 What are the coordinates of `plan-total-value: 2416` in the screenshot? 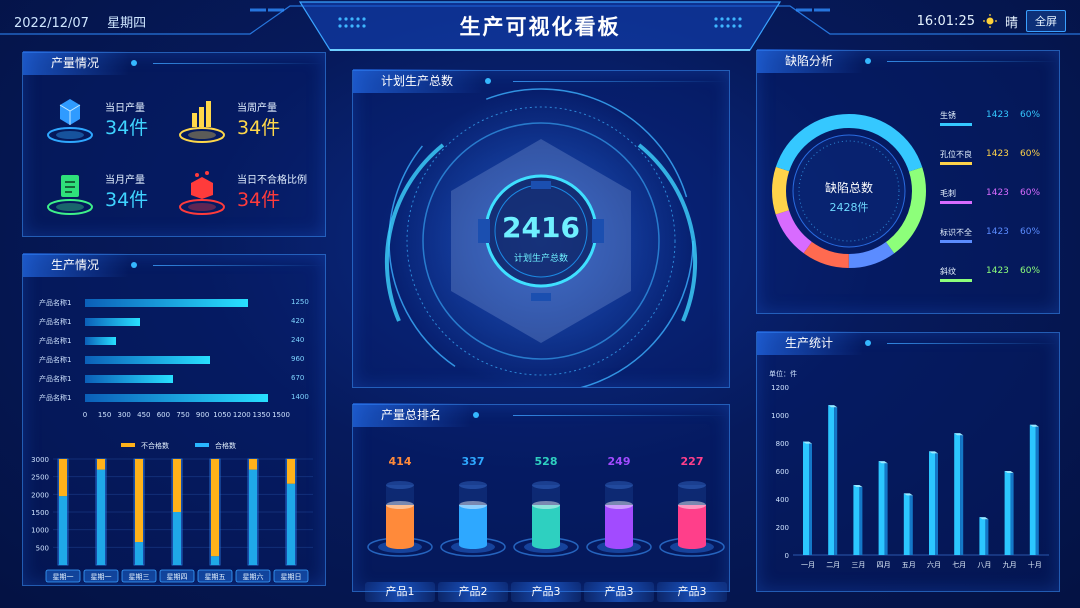 It's located at (541, 227).